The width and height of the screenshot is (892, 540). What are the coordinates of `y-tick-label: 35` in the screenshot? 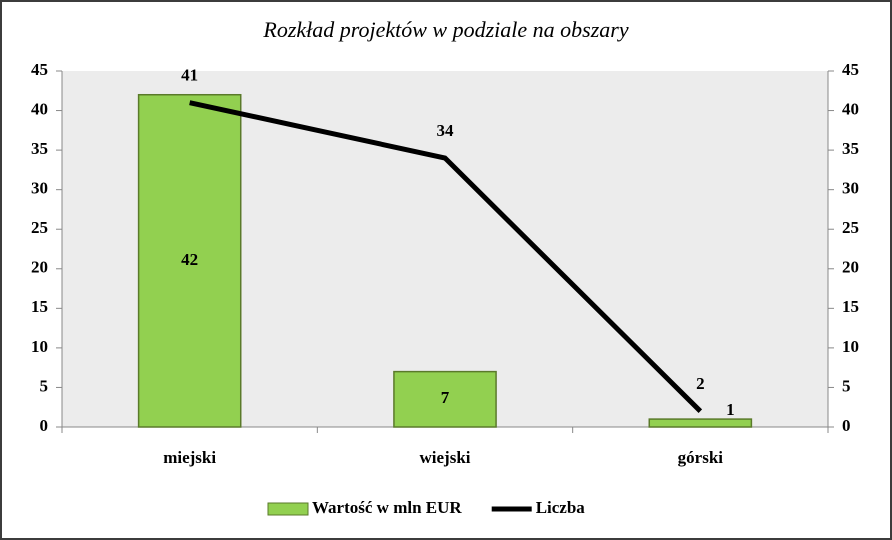 It's located at (39, 148).